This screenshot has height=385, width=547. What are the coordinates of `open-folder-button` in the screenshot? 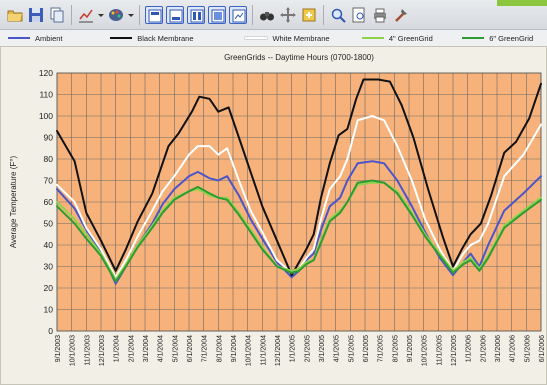 It's located at (15, 15).